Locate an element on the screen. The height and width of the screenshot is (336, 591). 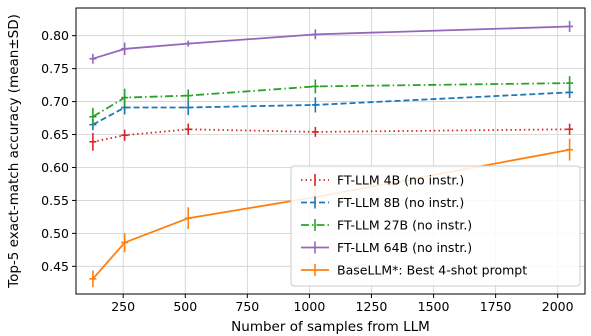
legend-label: FT-LLM 8B (no instr.) is located at coordinates (400, 202).